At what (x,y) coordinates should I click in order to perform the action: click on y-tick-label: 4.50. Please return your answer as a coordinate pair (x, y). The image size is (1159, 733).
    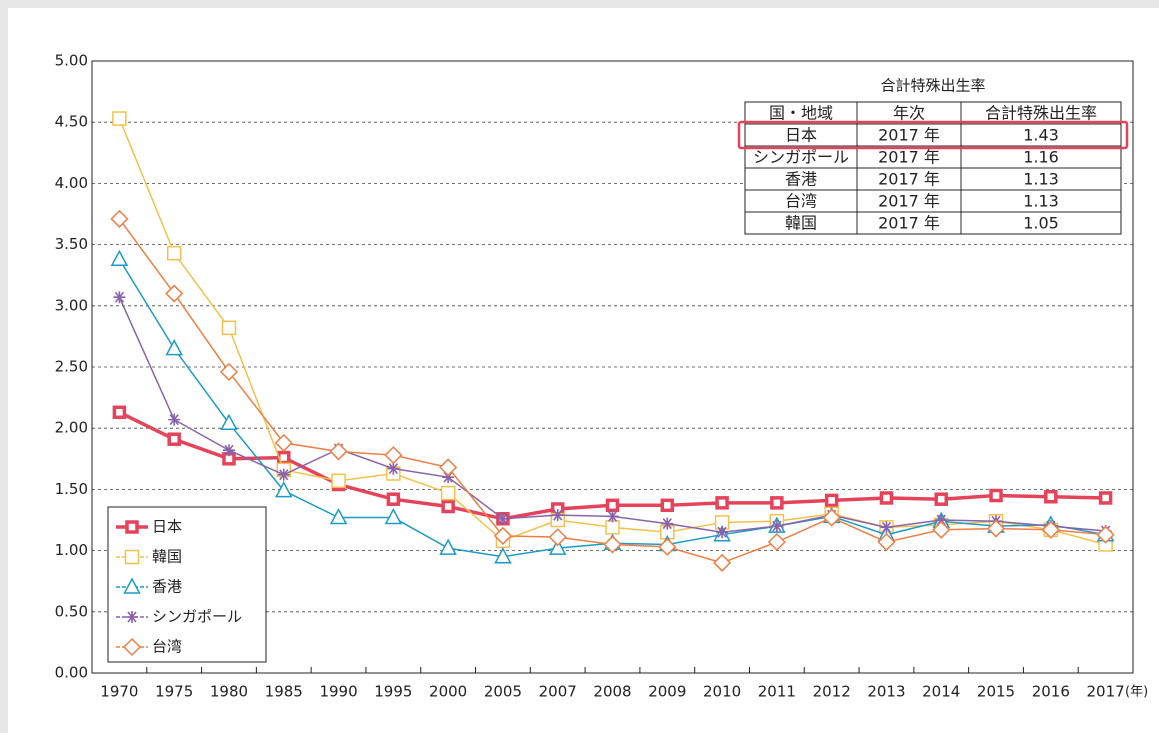
    Looking at the image, I should click on (71, 122).